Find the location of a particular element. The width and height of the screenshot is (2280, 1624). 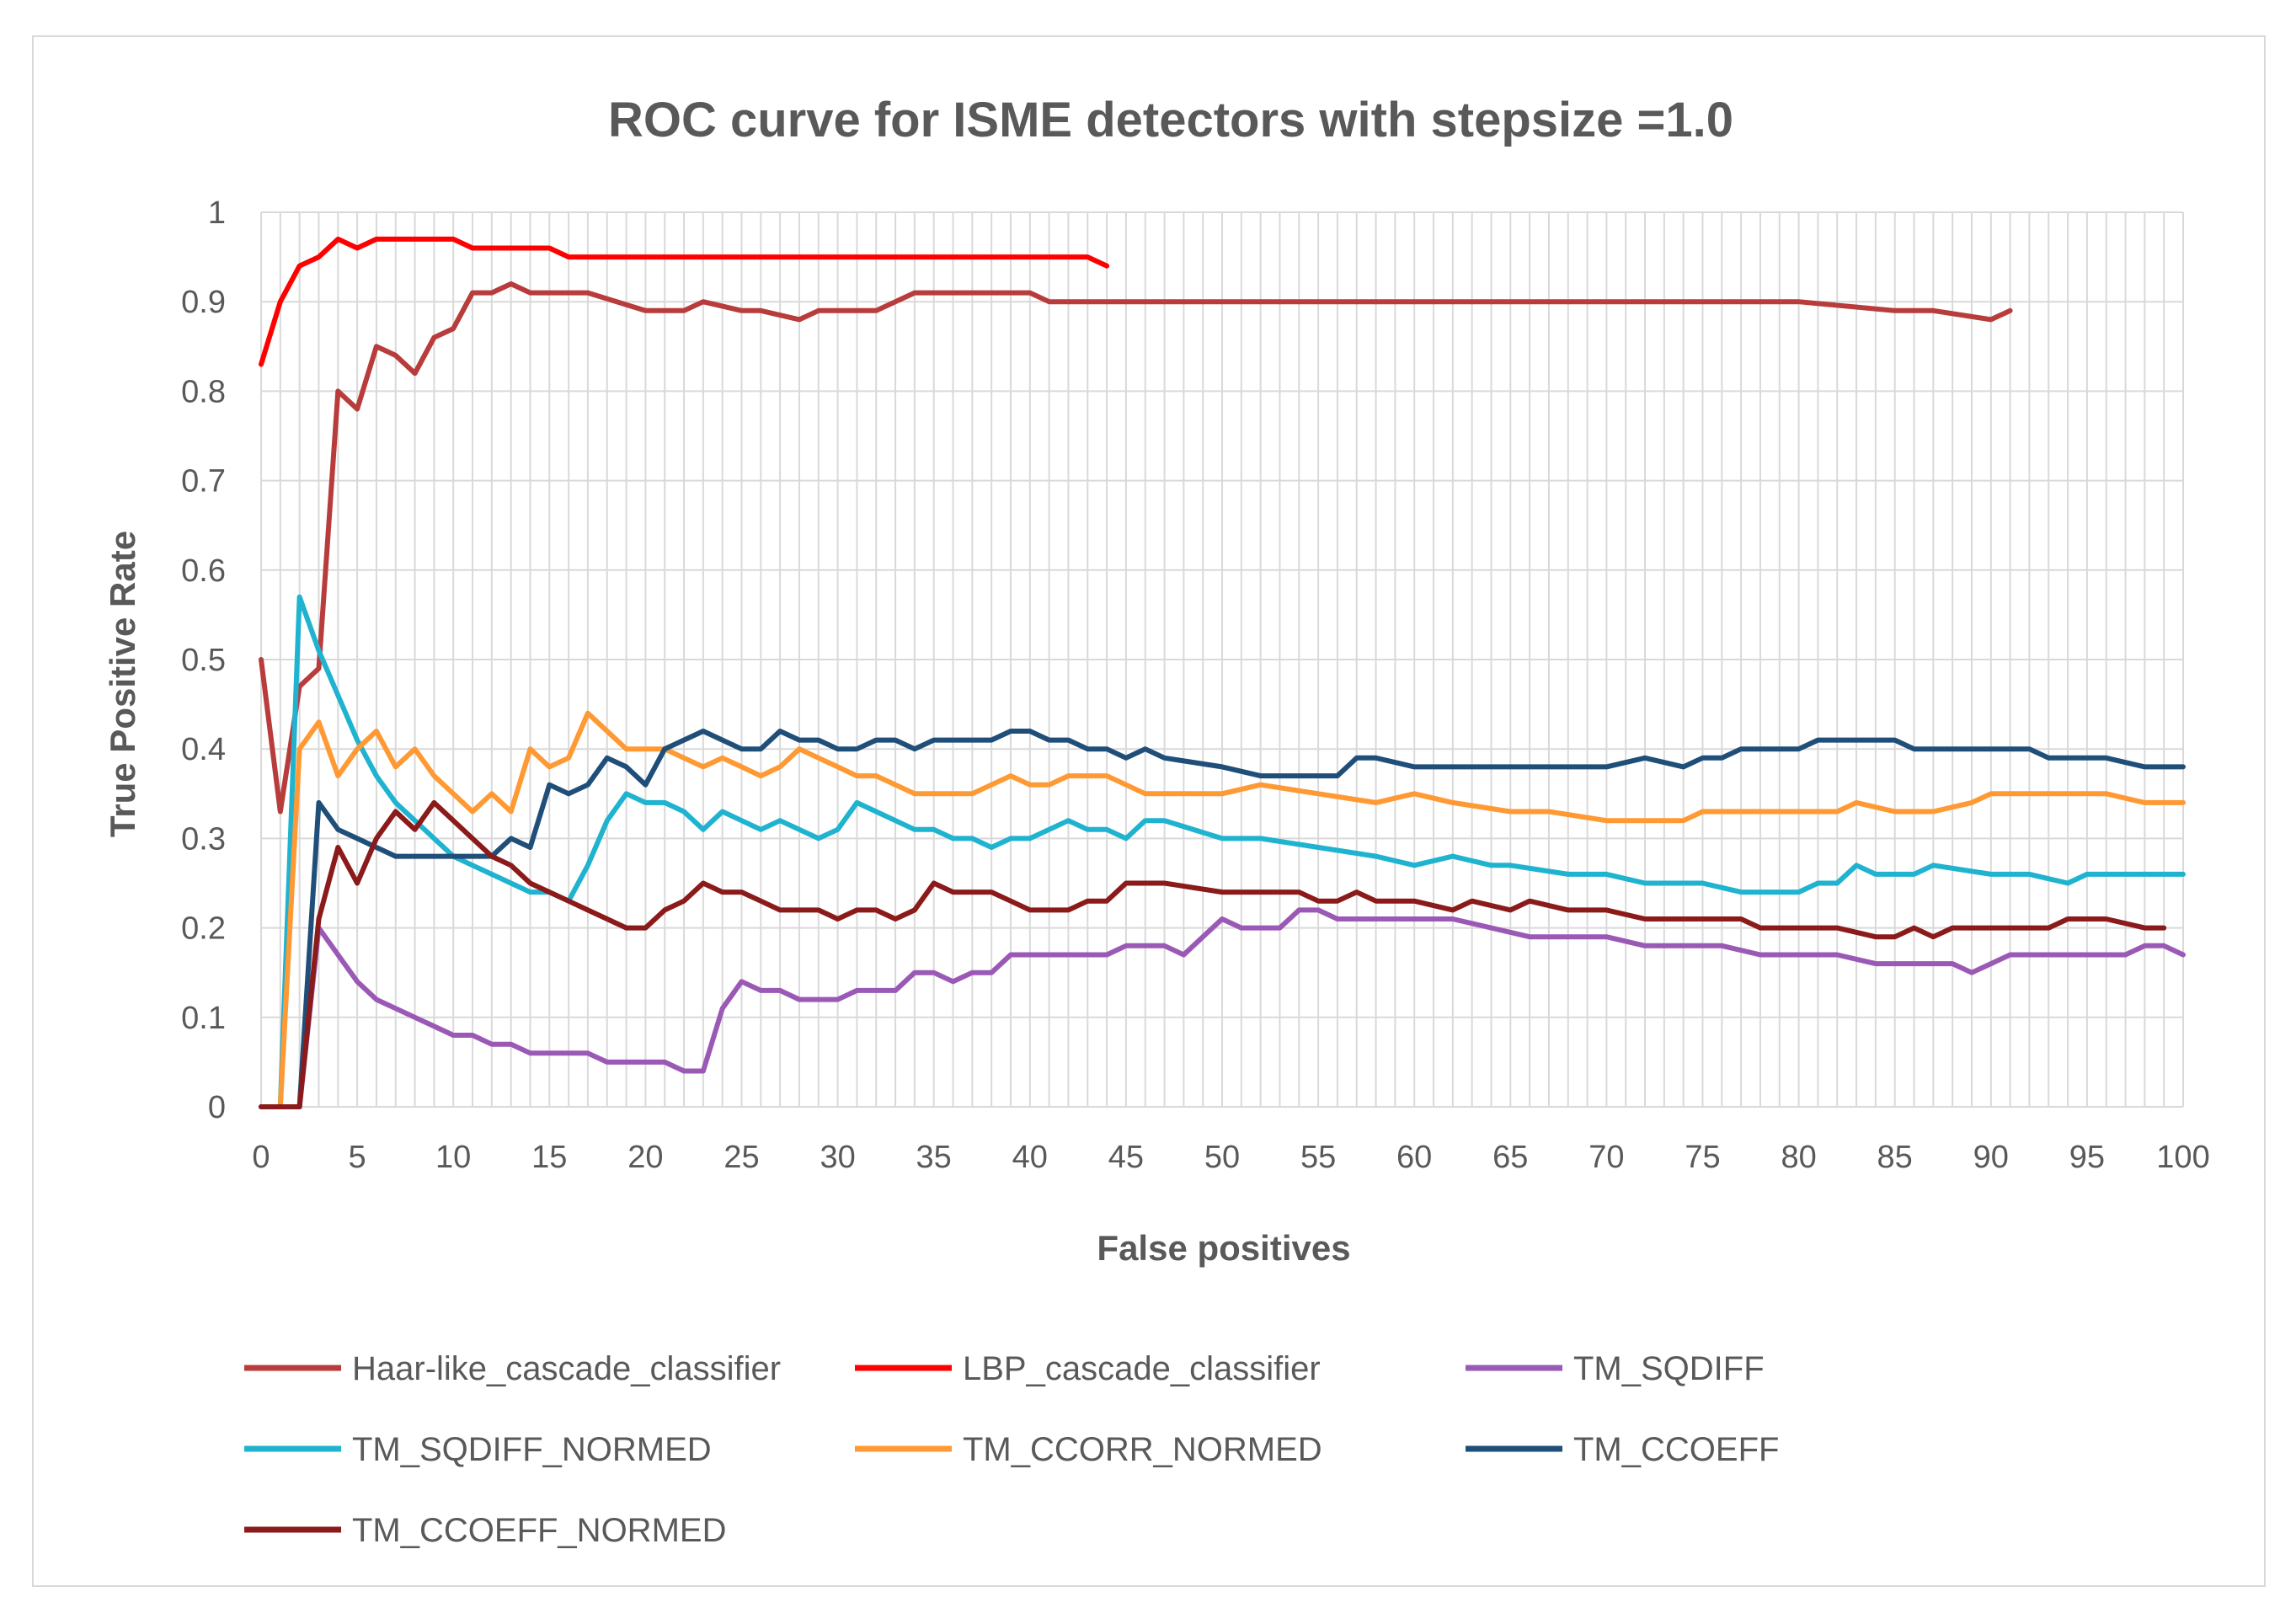

x-tick-label: 75 is located at coordinates (1703, 1157).